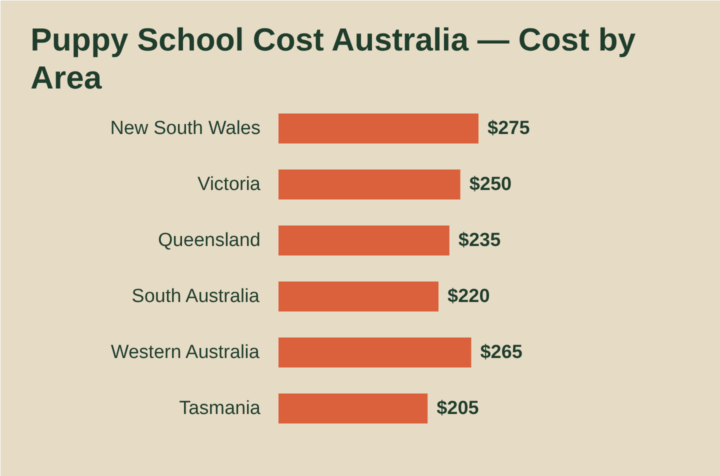  What do you see at coordinates (480, 240) in the screenshot?
I see `data-label: $235` at bounding box center [480, 240].